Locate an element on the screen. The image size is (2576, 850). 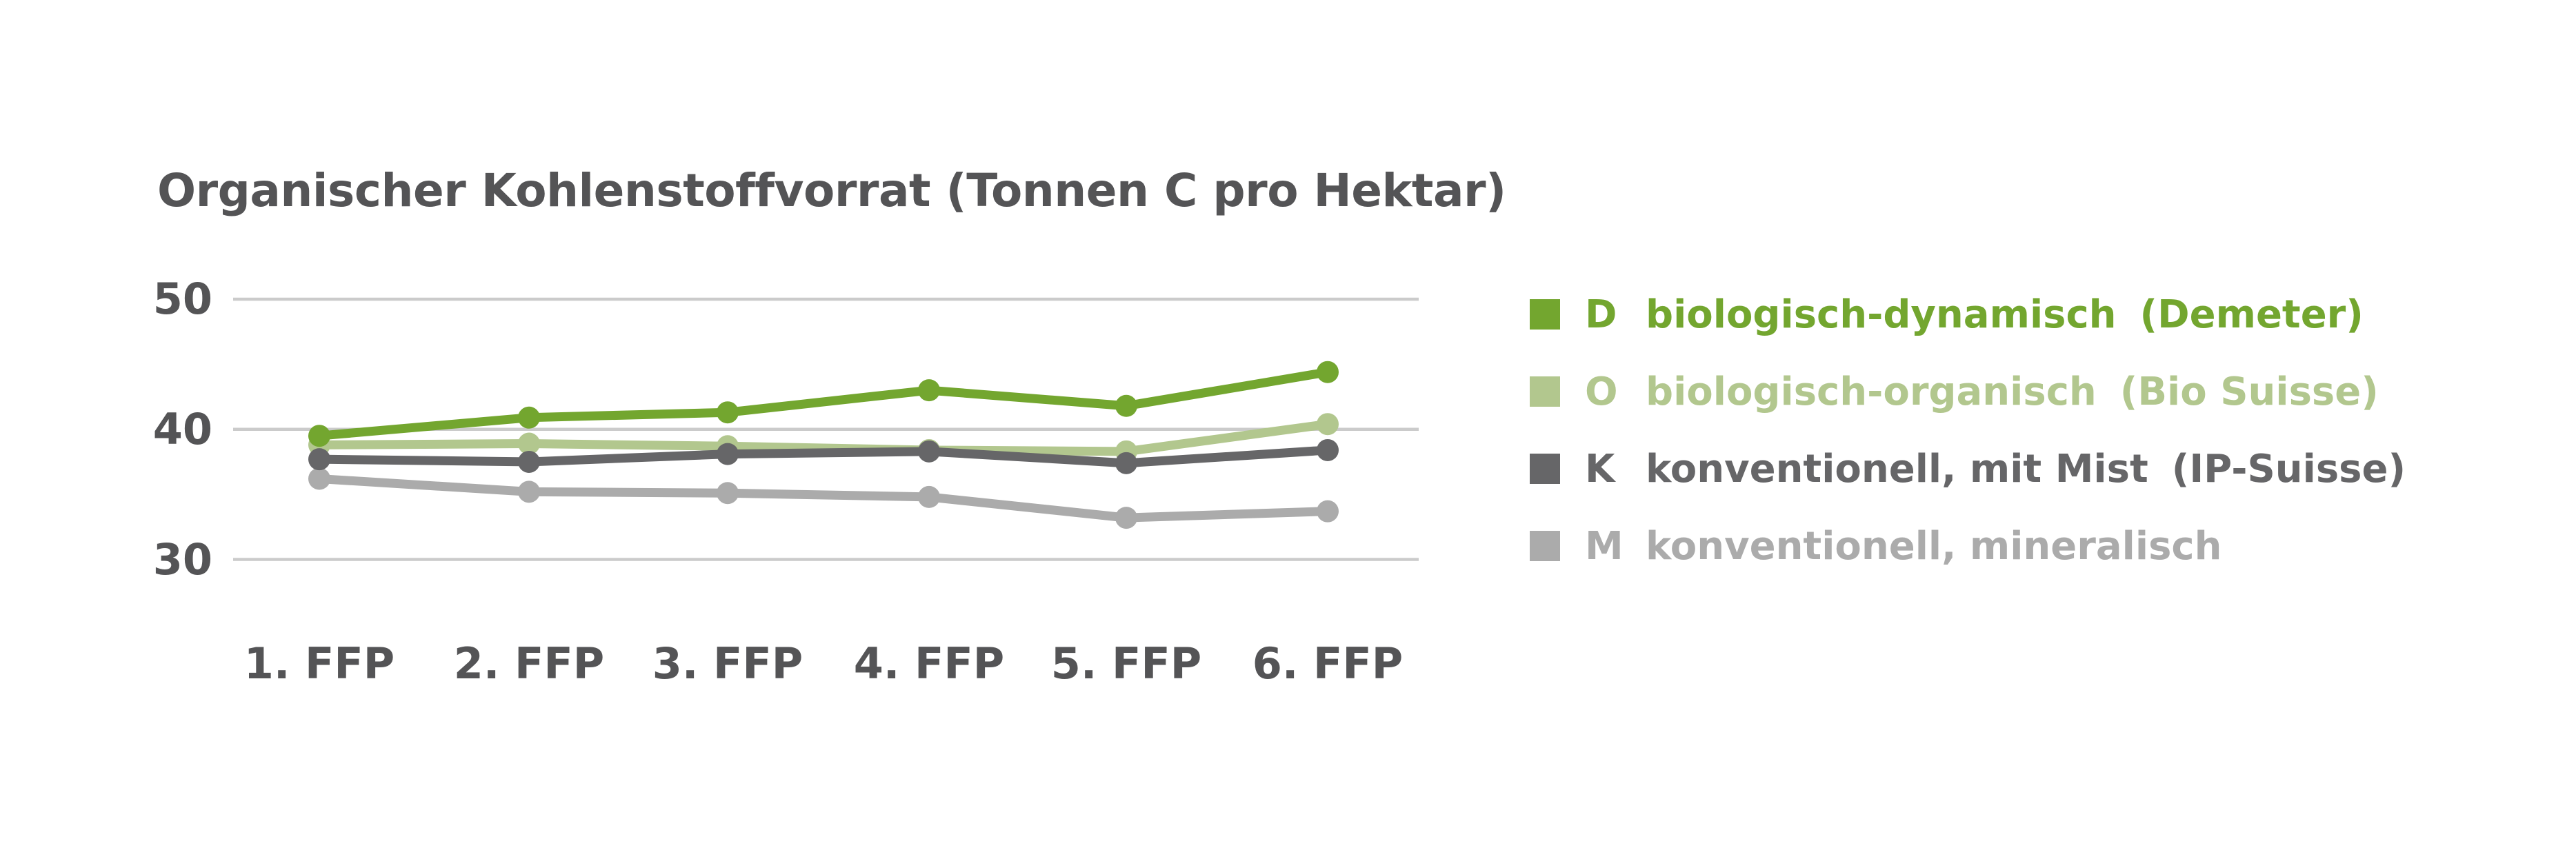
x-axis-tick-label-6: 6. FFP is located at coordinates (1328, 663).